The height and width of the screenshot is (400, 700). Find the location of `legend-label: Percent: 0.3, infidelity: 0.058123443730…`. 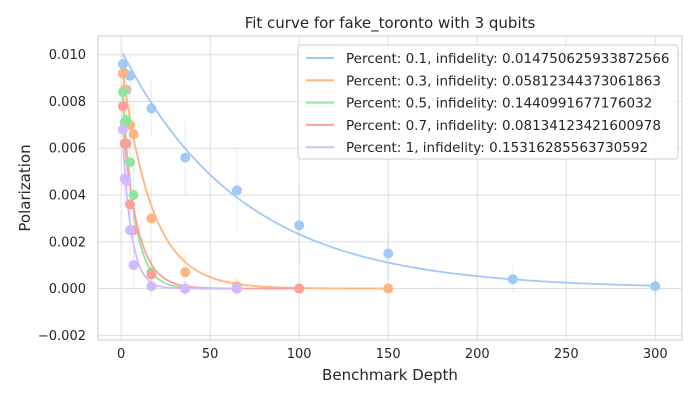

legend-label: Percent: 0.3, infidelity: 0.058123443730… is located at coordinates (503, 81).